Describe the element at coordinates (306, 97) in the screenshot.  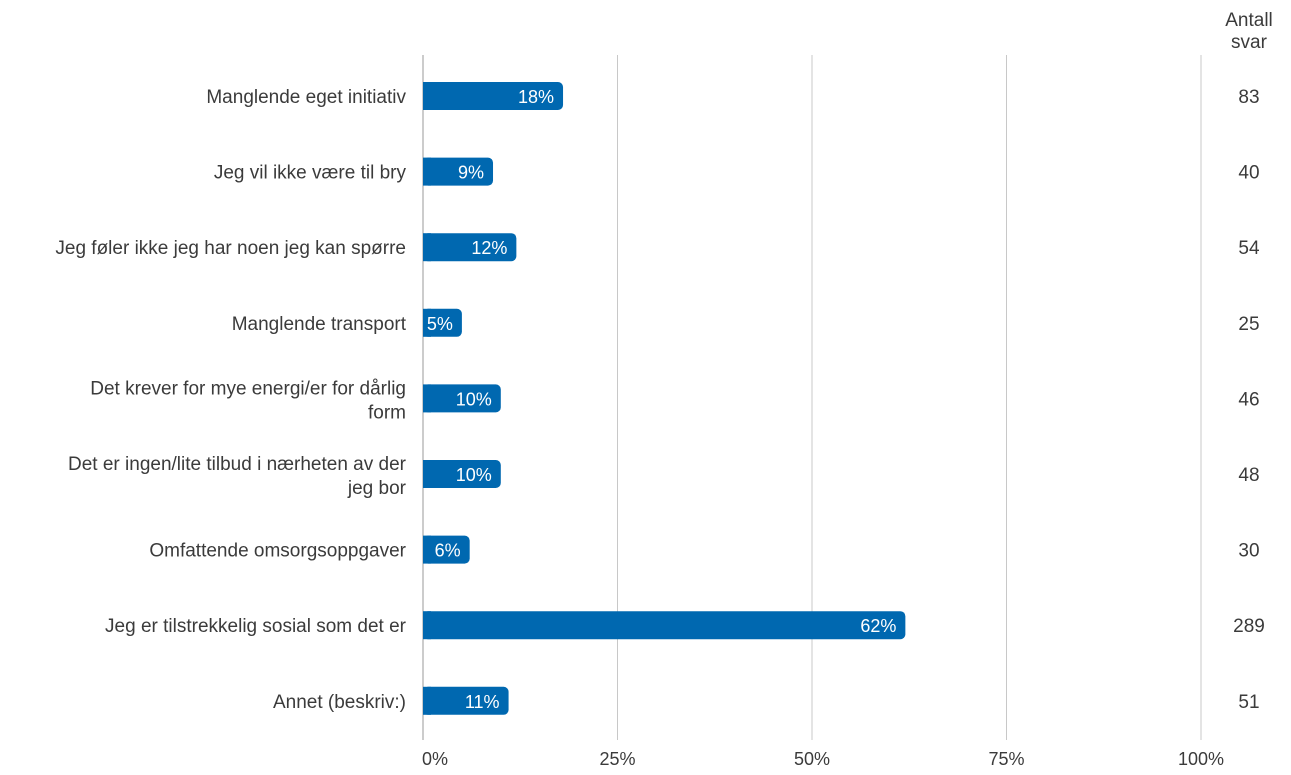
I see `category-label: Manglende eget initiativ` at that location.